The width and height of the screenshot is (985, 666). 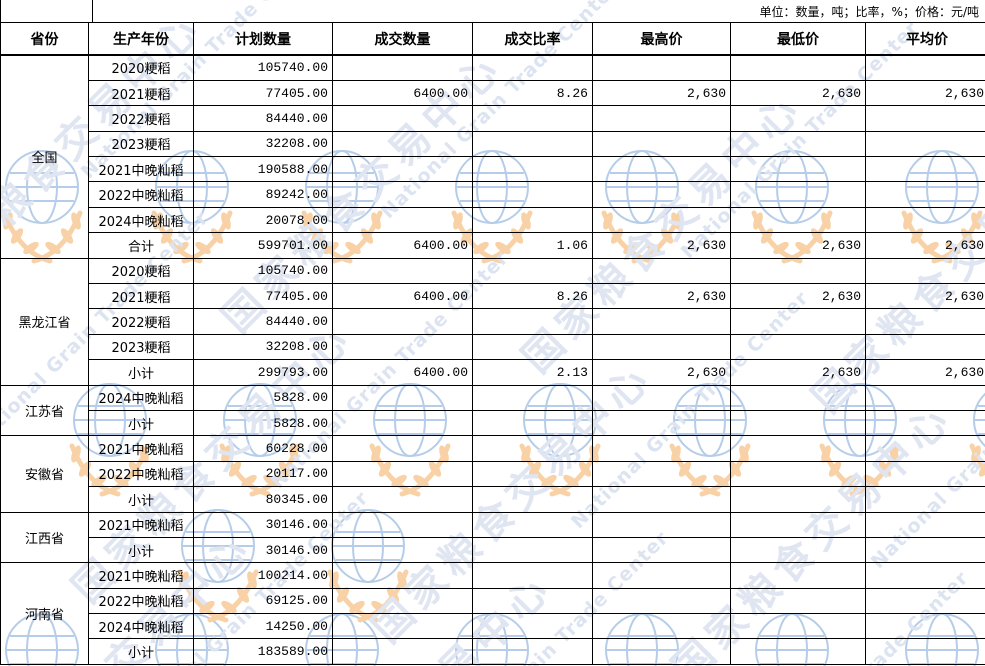 I want to click on province-cell: 江西省, so click(x=44, y=537).